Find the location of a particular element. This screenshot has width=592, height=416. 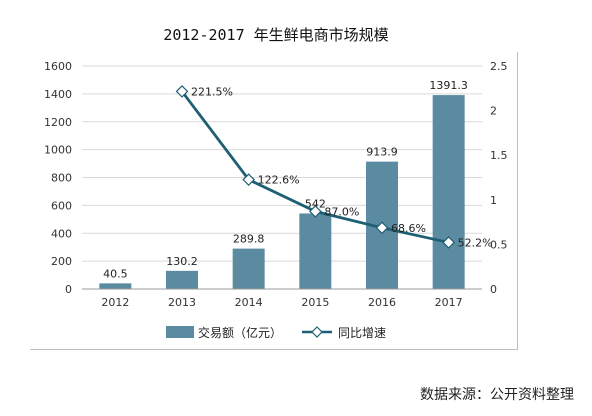

x-tick-label: 2012 is located at coordinates (115, 302).